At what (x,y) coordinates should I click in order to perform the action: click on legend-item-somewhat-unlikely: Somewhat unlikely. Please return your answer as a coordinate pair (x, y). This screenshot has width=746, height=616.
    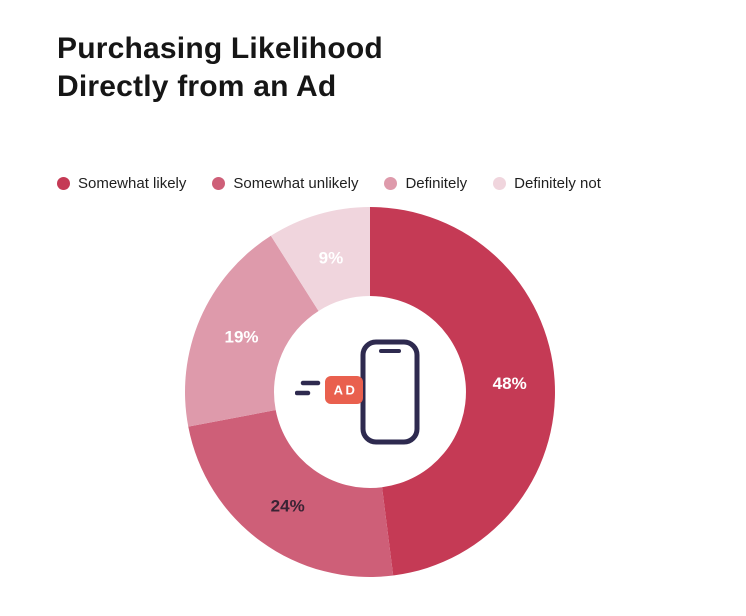
    Looking at the image, I should click on (285, 183).